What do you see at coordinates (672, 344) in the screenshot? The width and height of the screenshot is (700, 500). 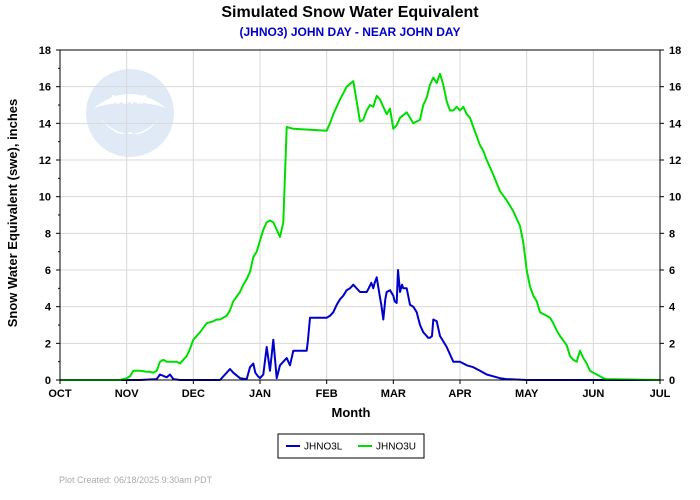 I see `y-tick-label-right: 2` at bounding box center [672, 344].